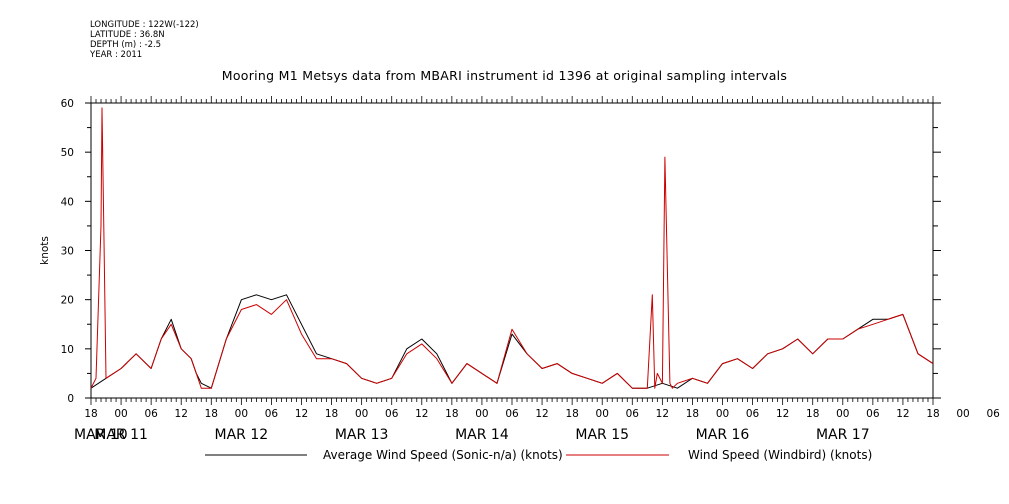 The height and width of the screenshot is (504, 1009). I want to click on y-tick-label: 30, so click(67, 252).